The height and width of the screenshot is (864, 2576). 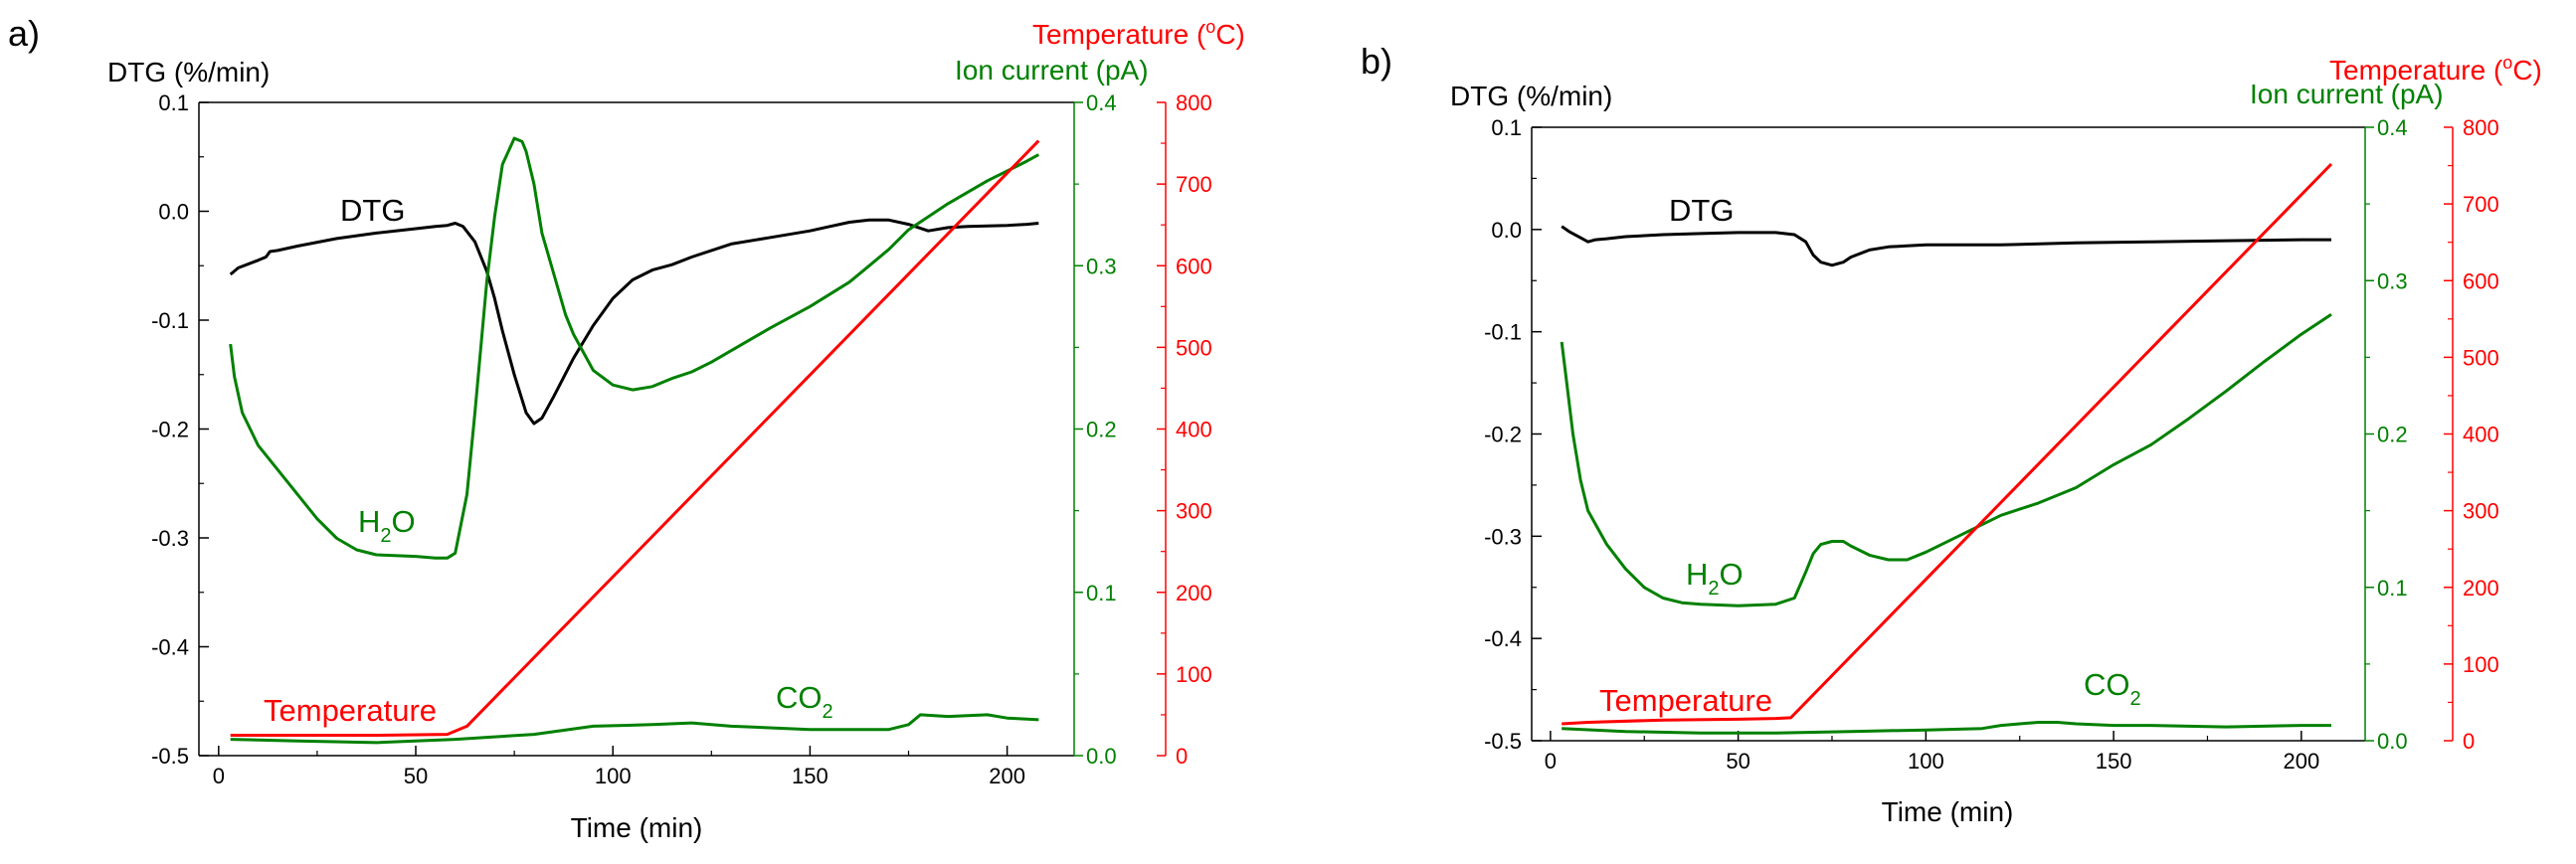 I want to click on panel-label: b), so click(x=1376, y=61).